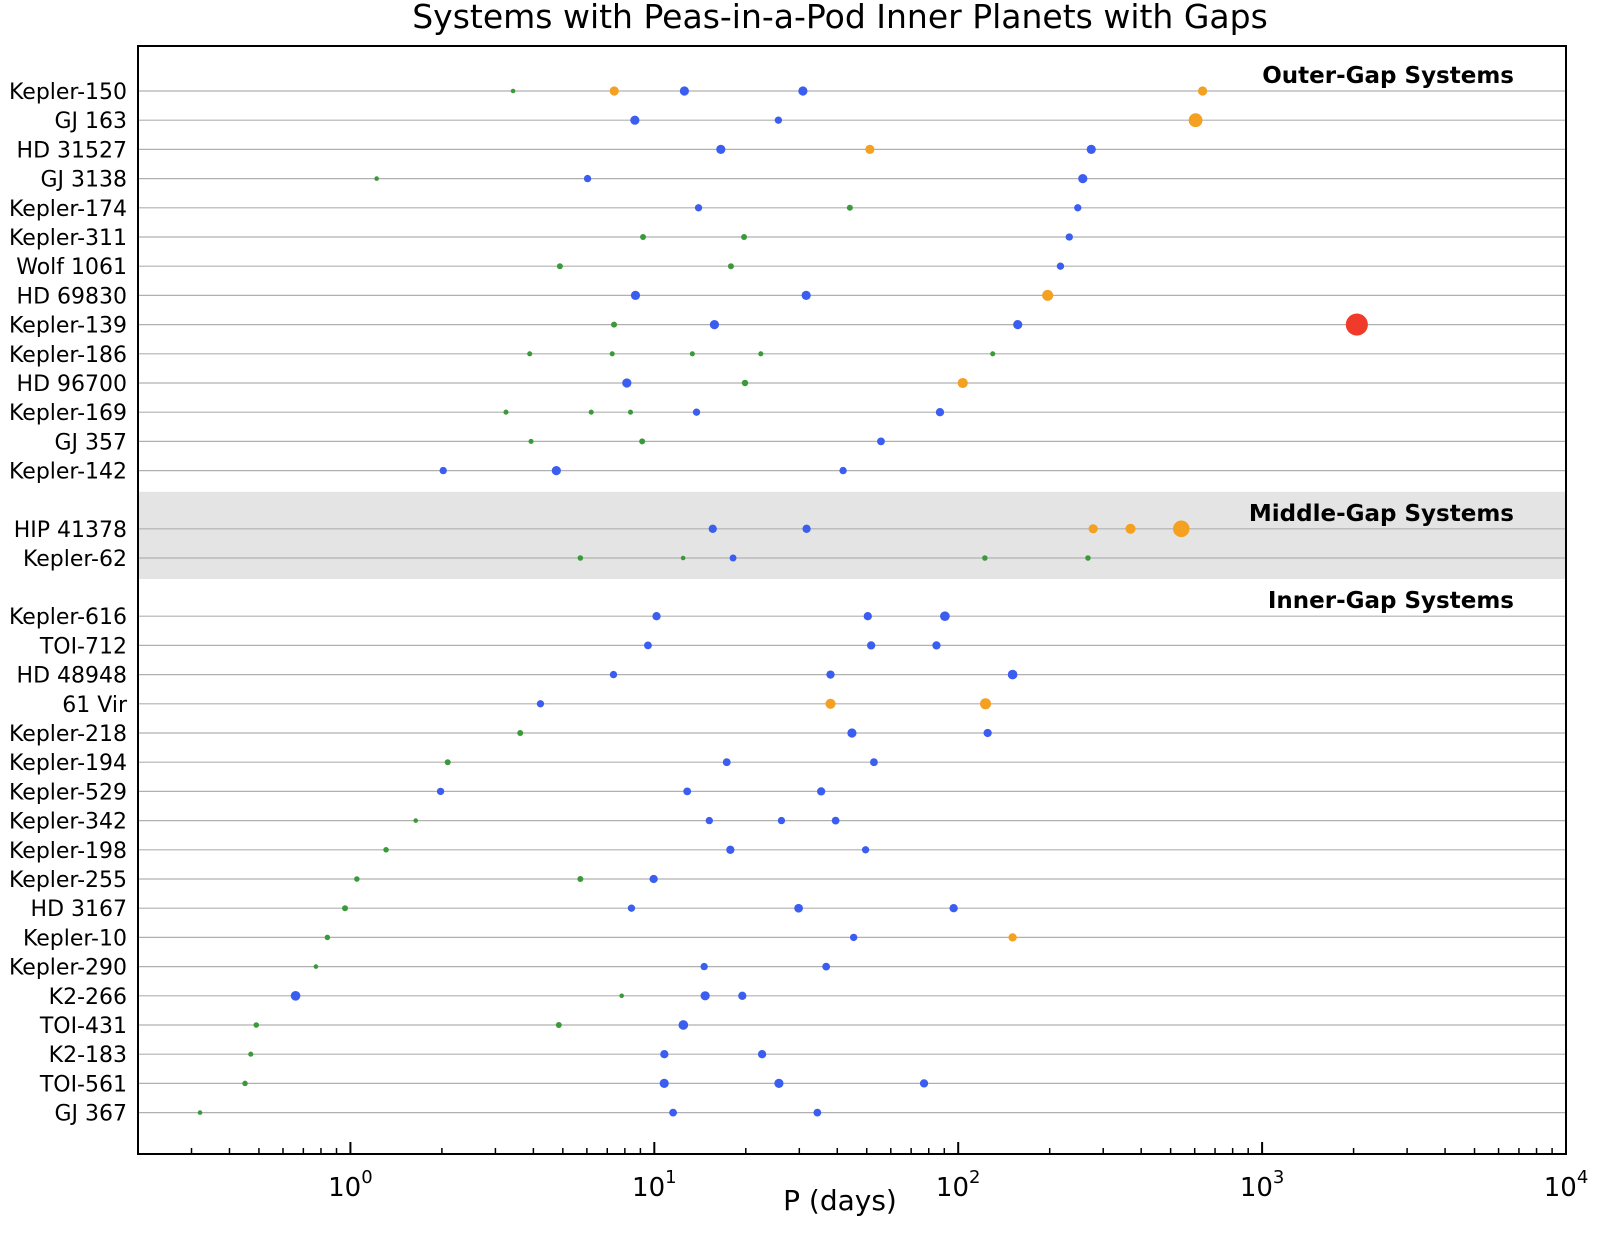 This screenshot has height=1244, width=1597. I want to click on y-tick-label: GJ 163, so click(90, 121).